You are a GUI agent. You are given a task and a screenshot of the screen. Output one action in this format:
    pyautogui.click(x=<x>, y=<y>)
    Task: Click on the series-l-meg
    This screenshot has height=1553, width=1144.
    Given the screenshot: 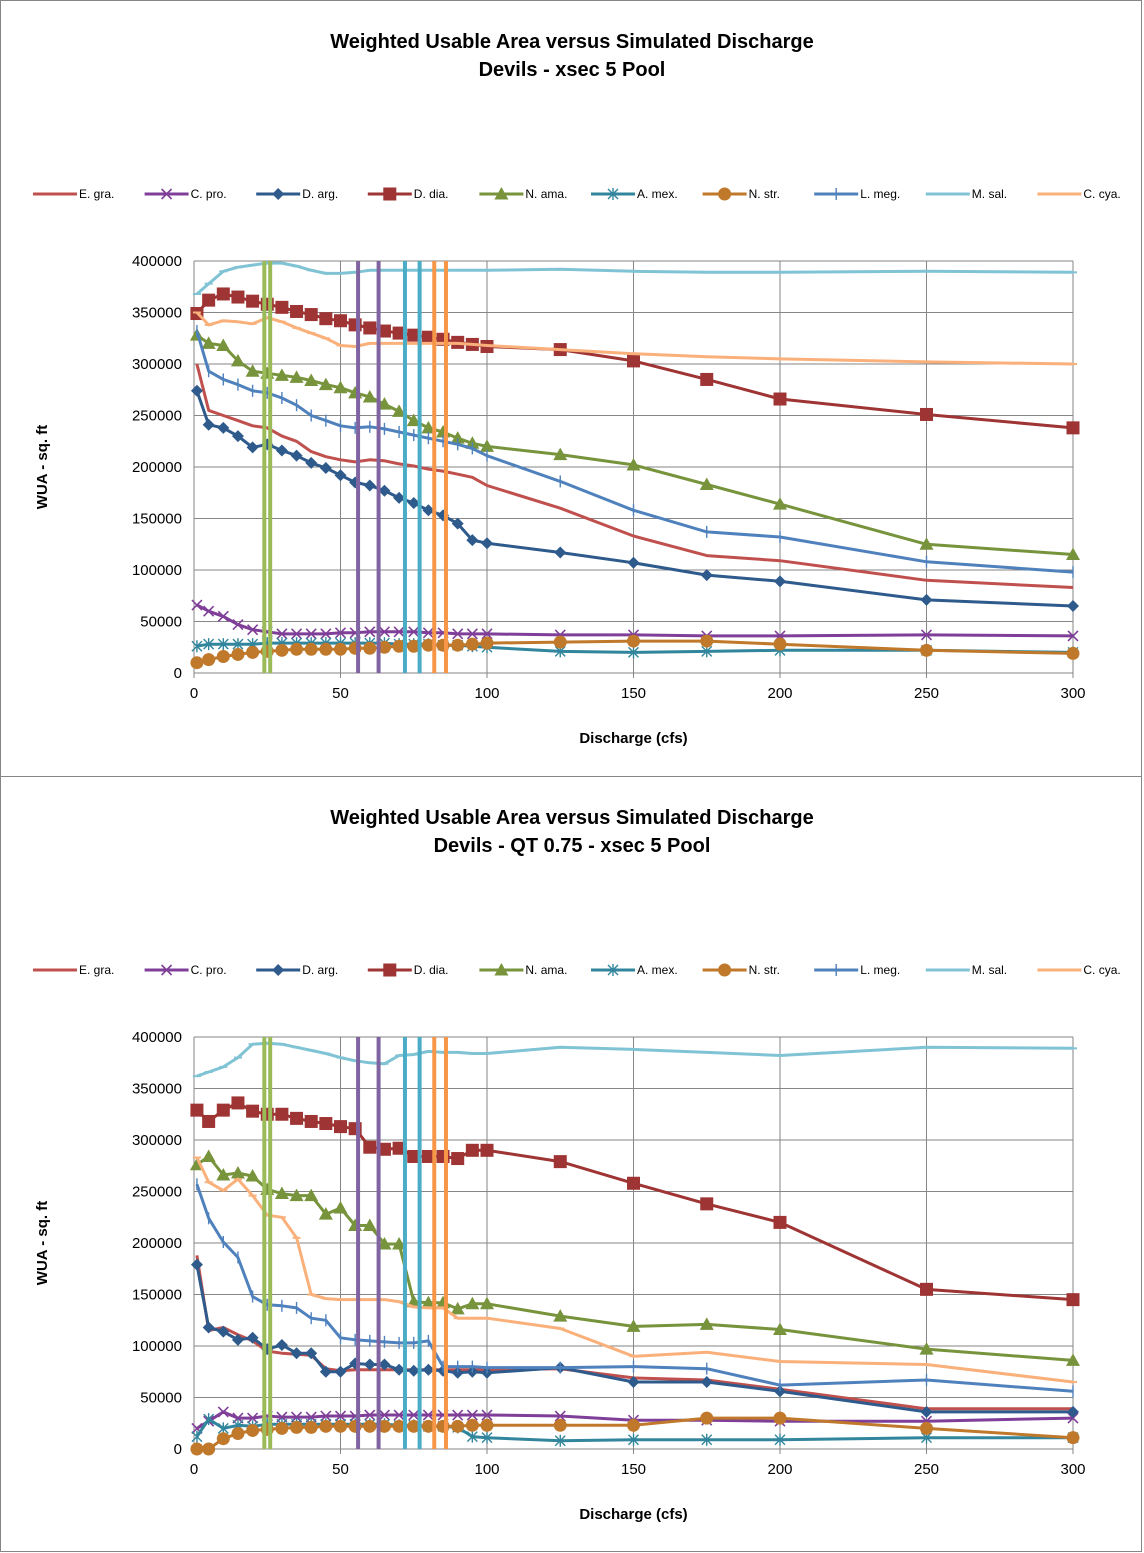 What is the action you would take?
    pyautogui.click(x=634, y=452)
    